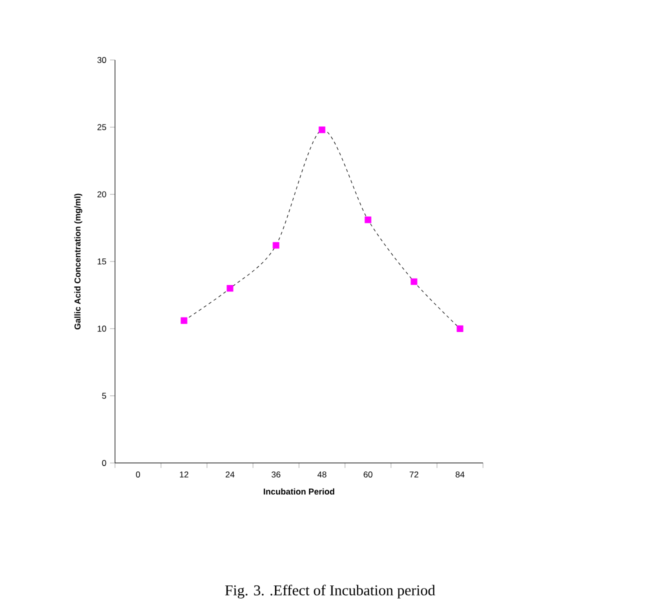  What do you see at coordinates (104, 463) in the screenshot?
I see `y-tick-label: 0` at bounding box center [104, 463].